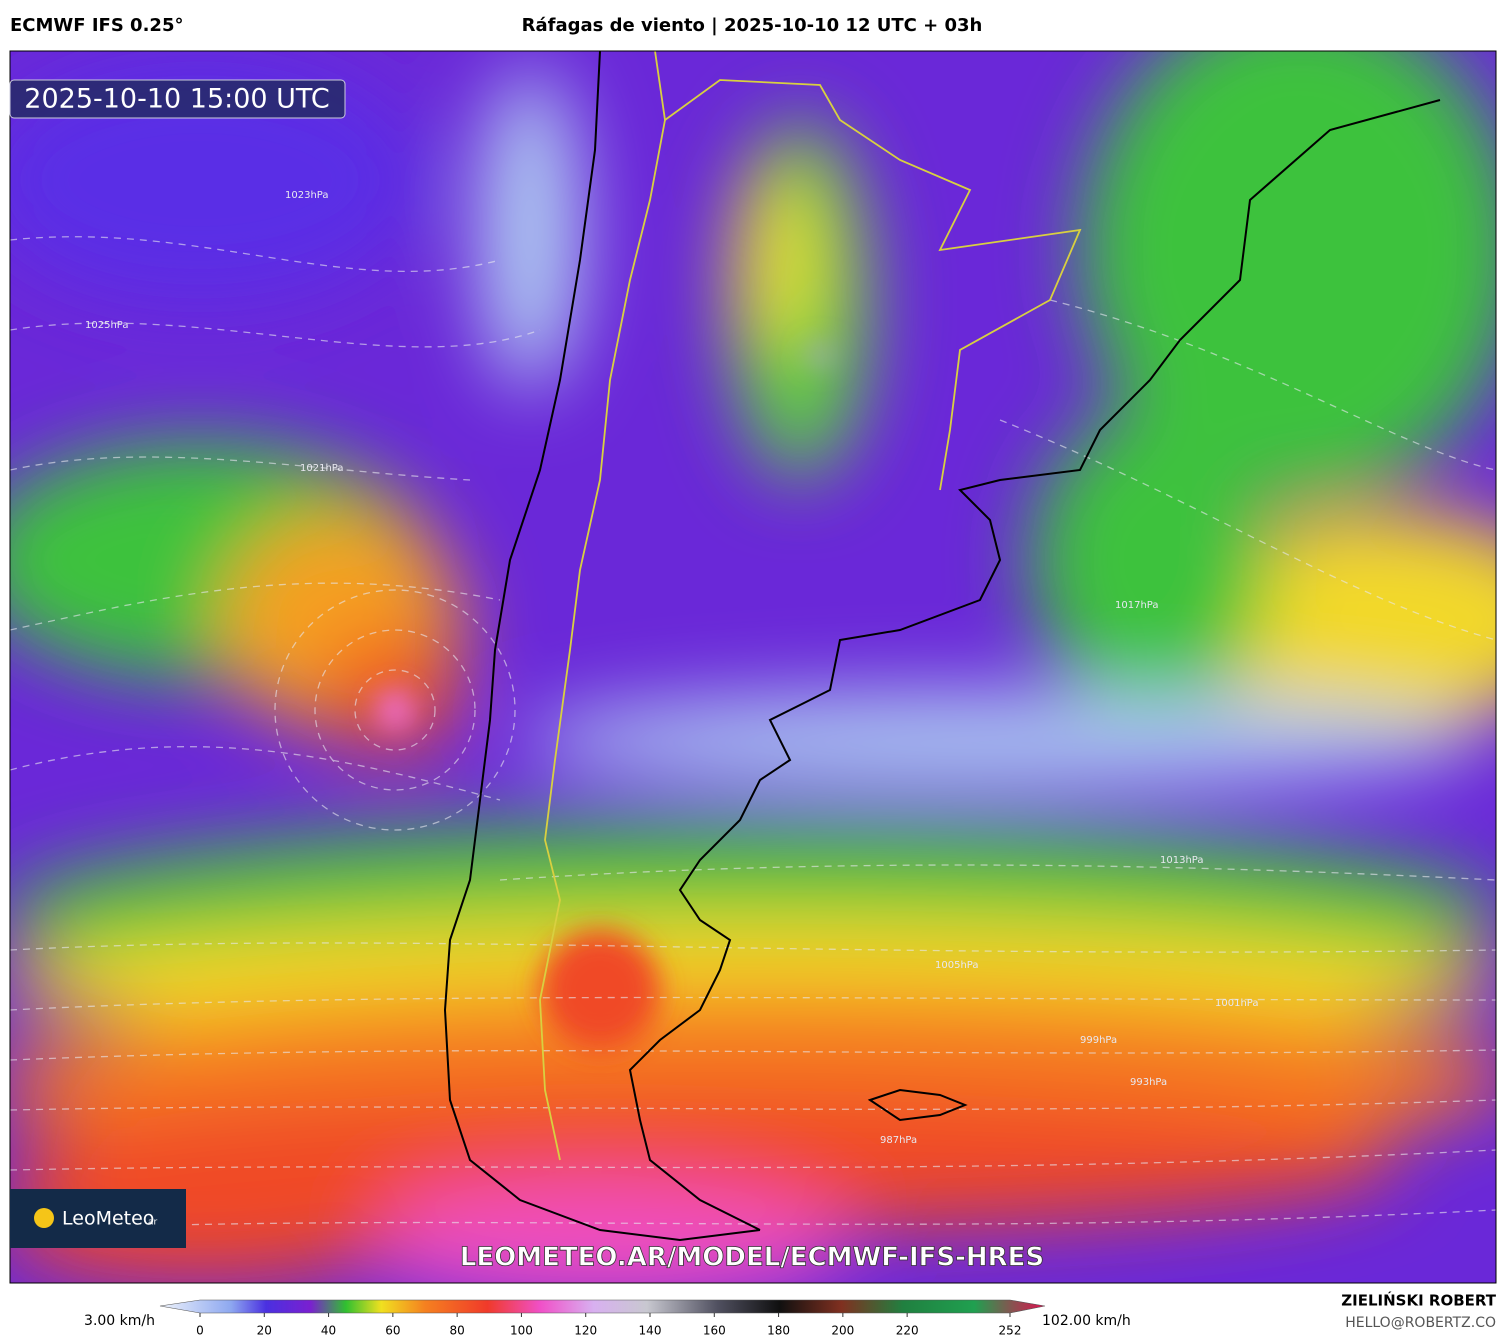  I want to click on valid-time-box, so click(177, 99).